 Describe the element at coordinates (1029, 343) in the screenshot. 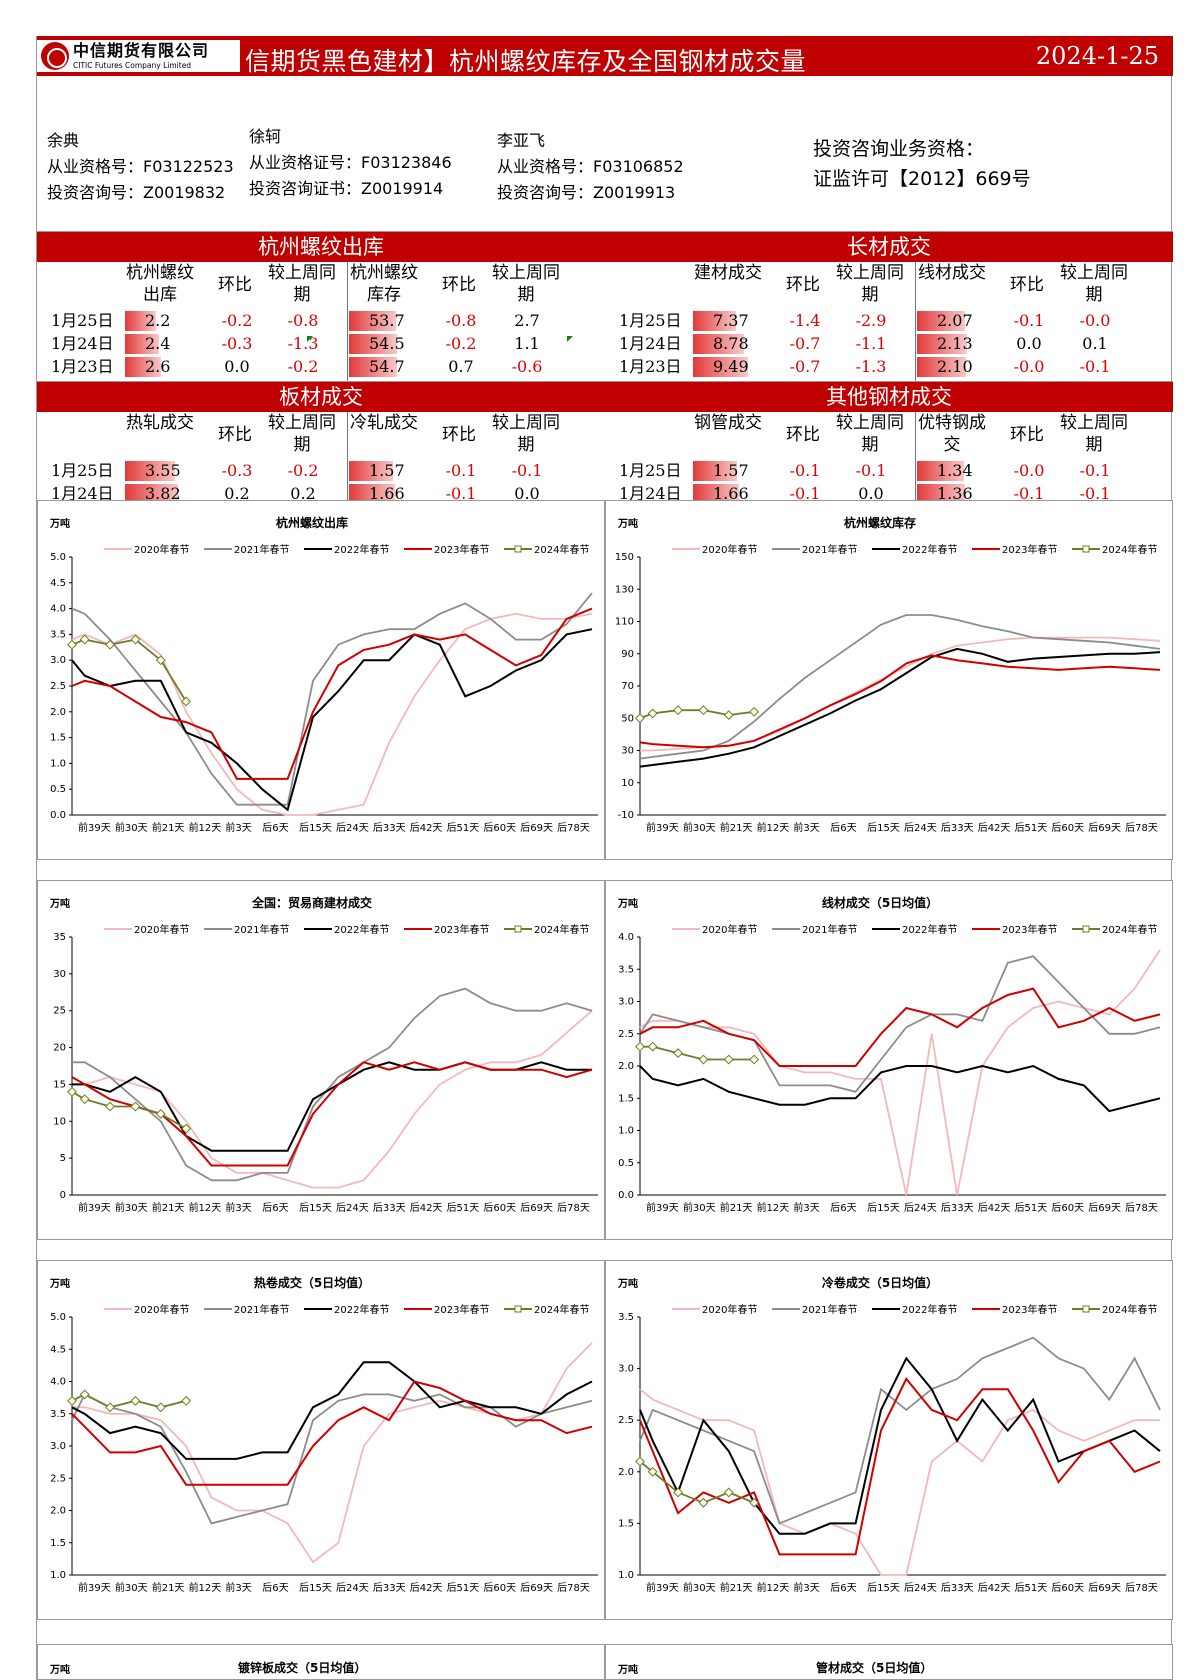

I see `long_steel-change: 0.0` at that location.